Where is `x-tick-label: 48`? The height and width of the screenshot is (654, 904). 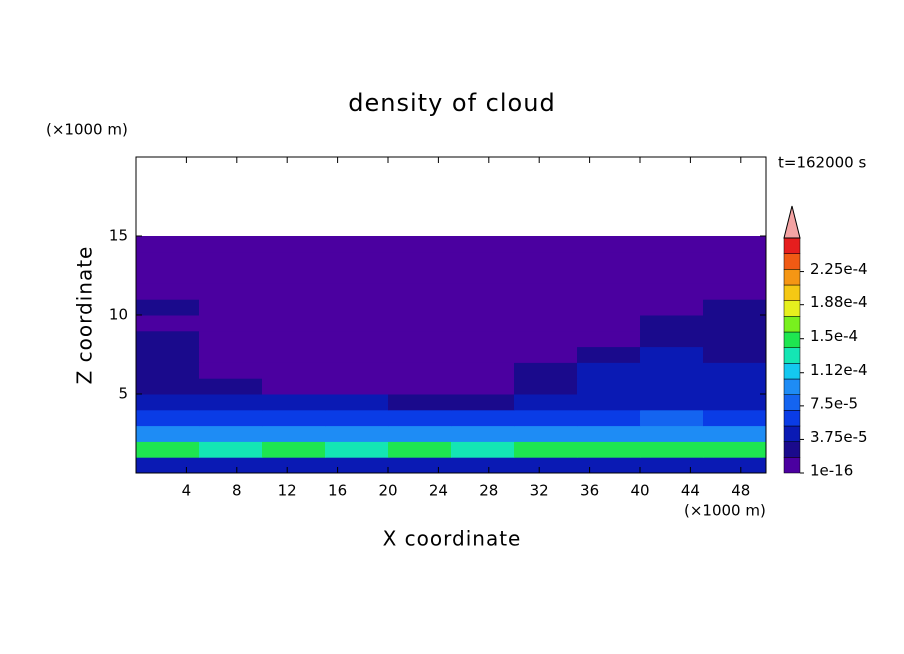 x-tick-label: 48 is located at coordinates (740, 491).